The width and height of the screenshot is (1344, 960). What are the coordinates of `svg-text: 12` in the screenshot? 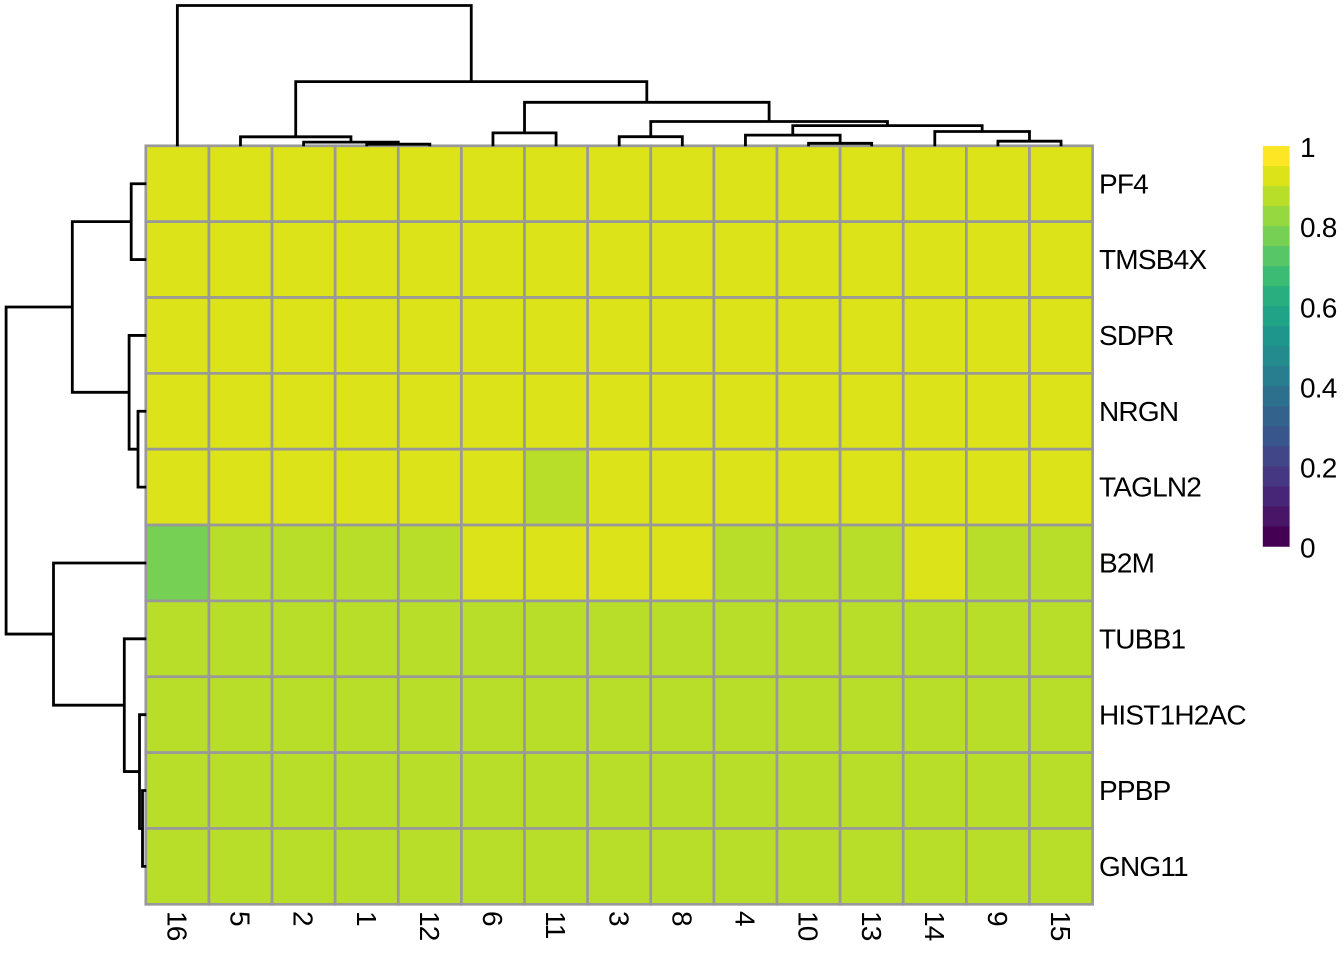 It's located at (429, 926).